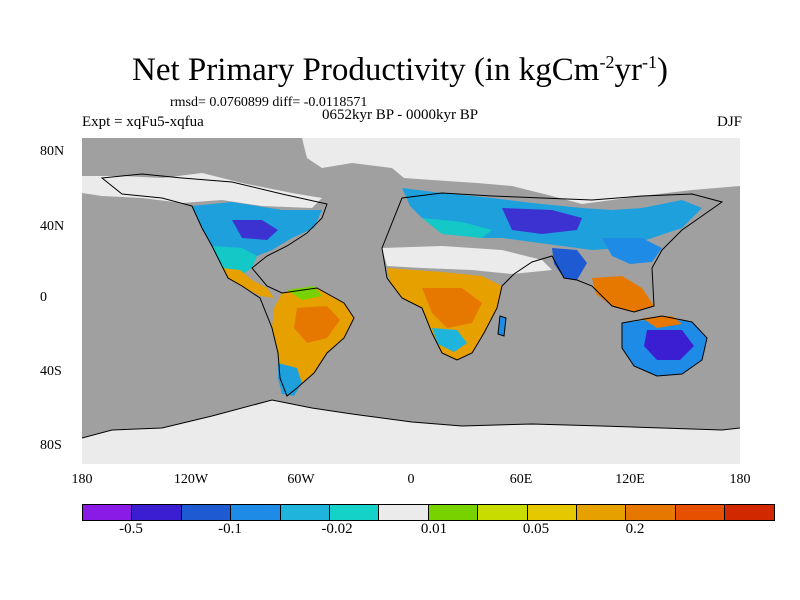 This screenshot has width=800, height=600. Describe the element at coordinates (51, 445) in the screenshot. I see `lat-label-80s: 80S` at that location.